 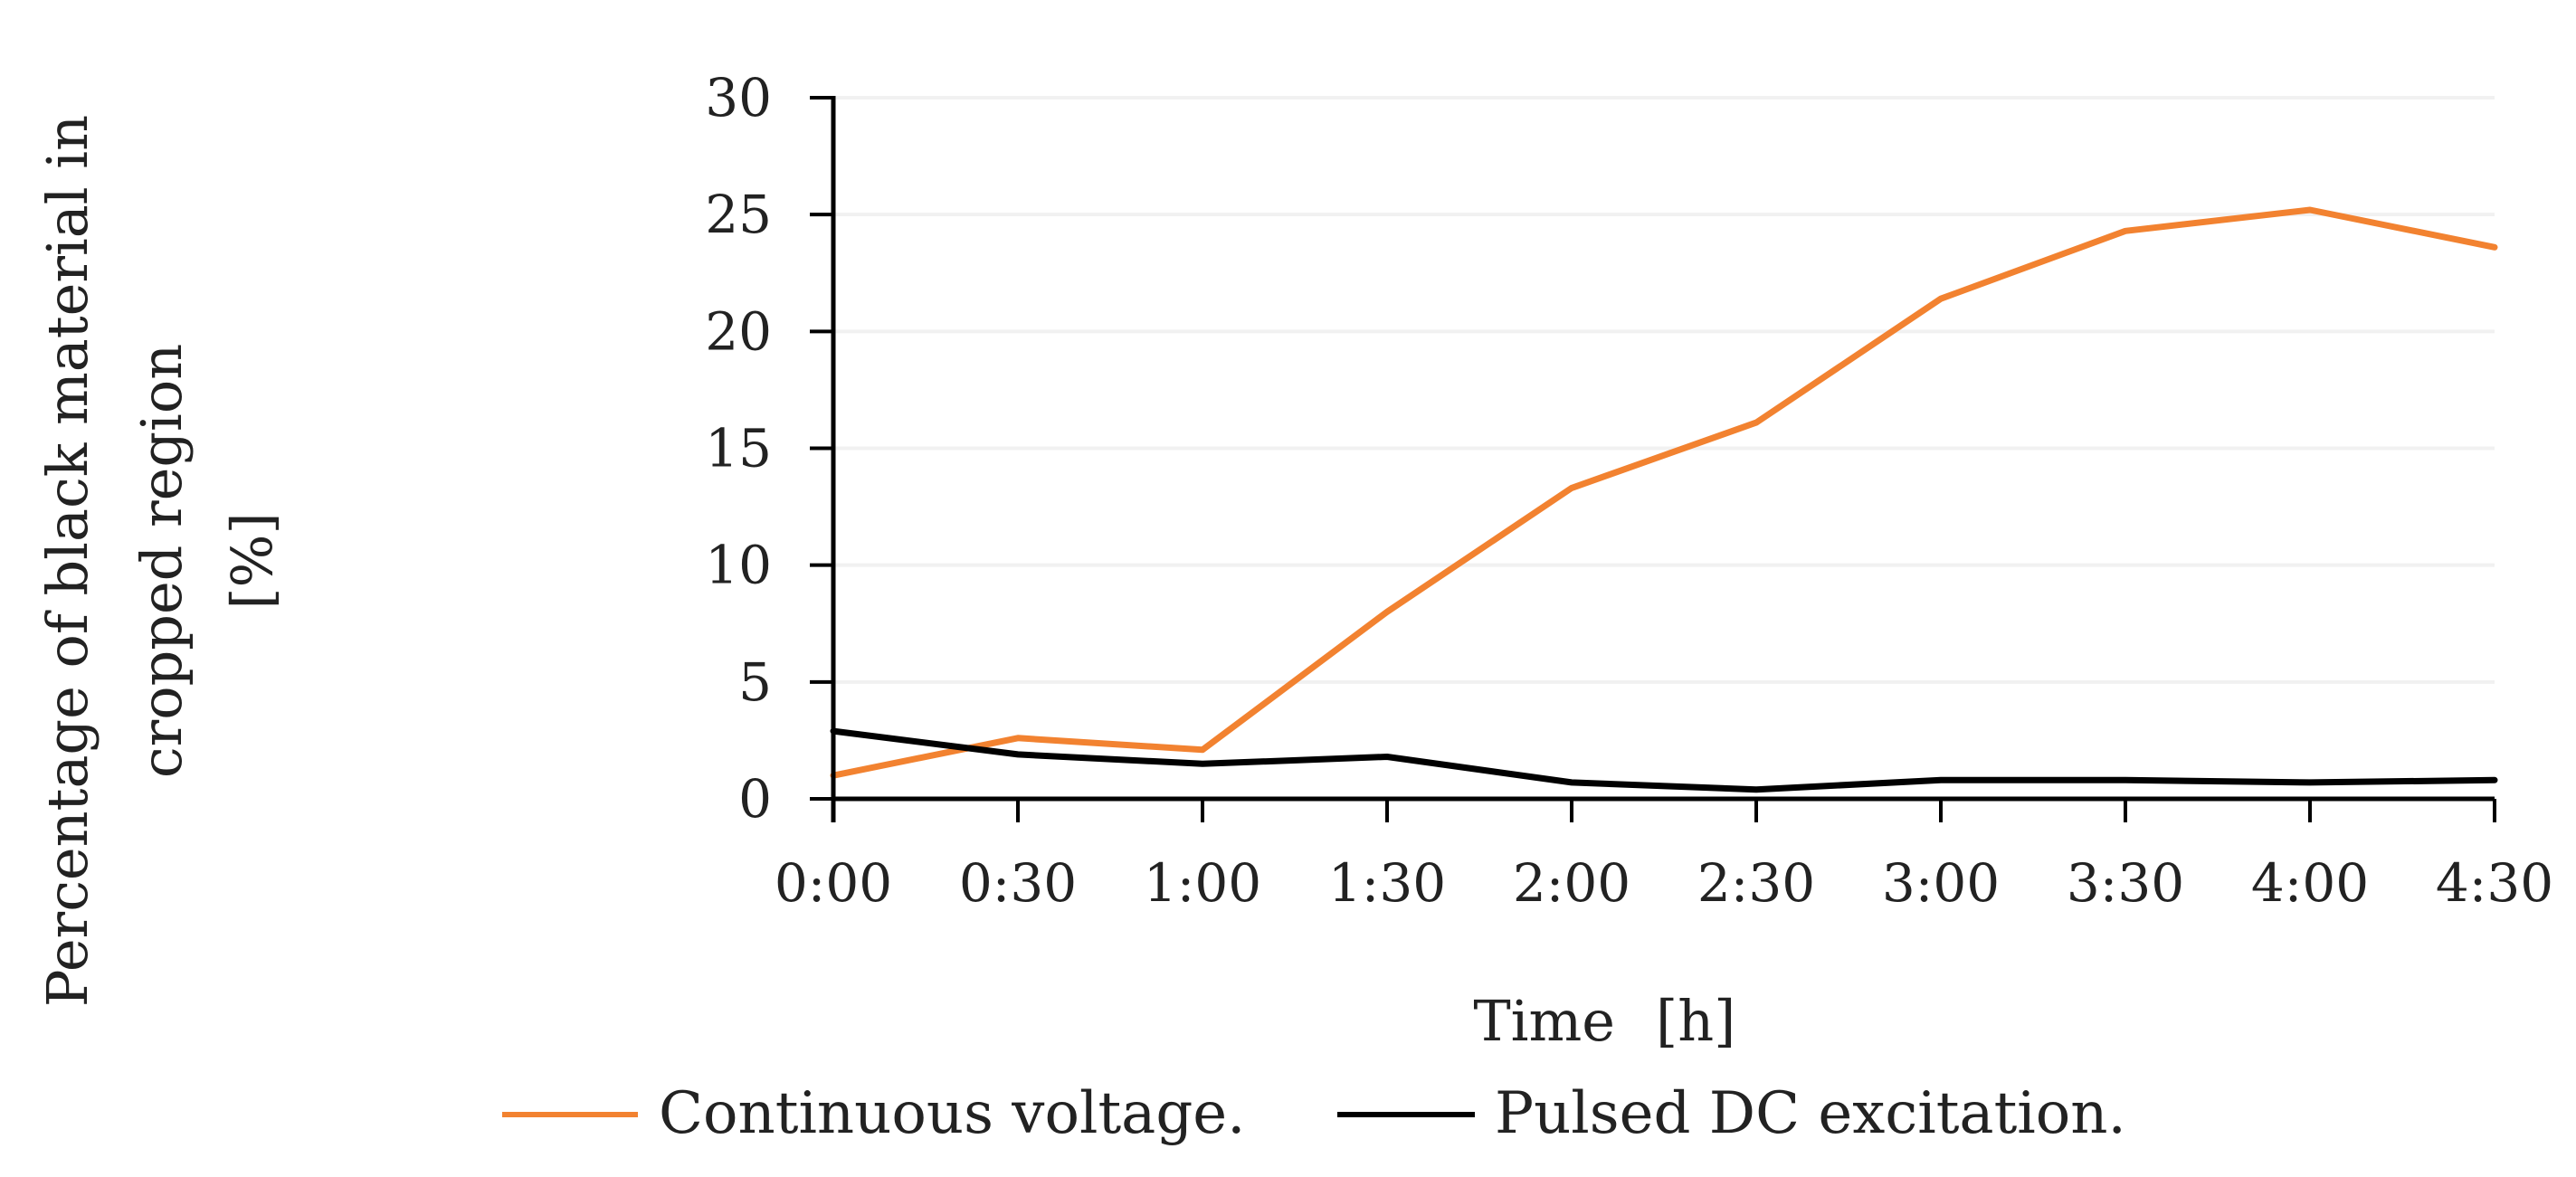 I want to click on x-tick-label: 4:30, so click(x=2494, y=883).